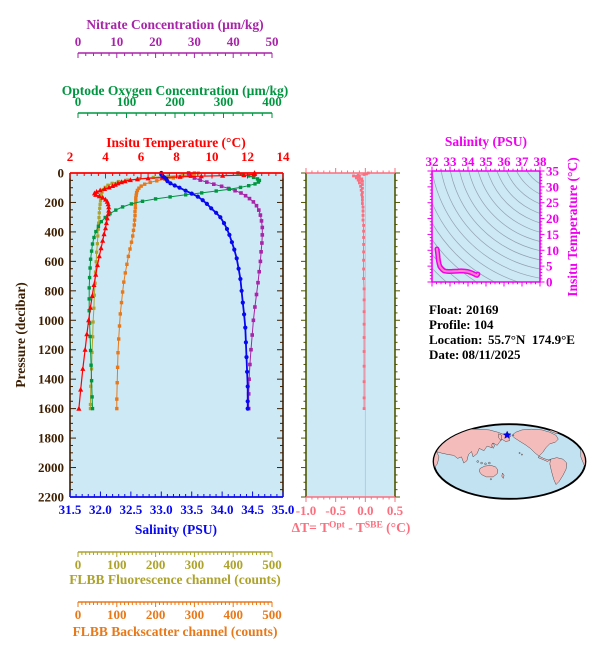 This screenshot has height=668, width=609. Describe the element at coordinates (507, 434) in the screenshot. I see `float-location-star` at that location.